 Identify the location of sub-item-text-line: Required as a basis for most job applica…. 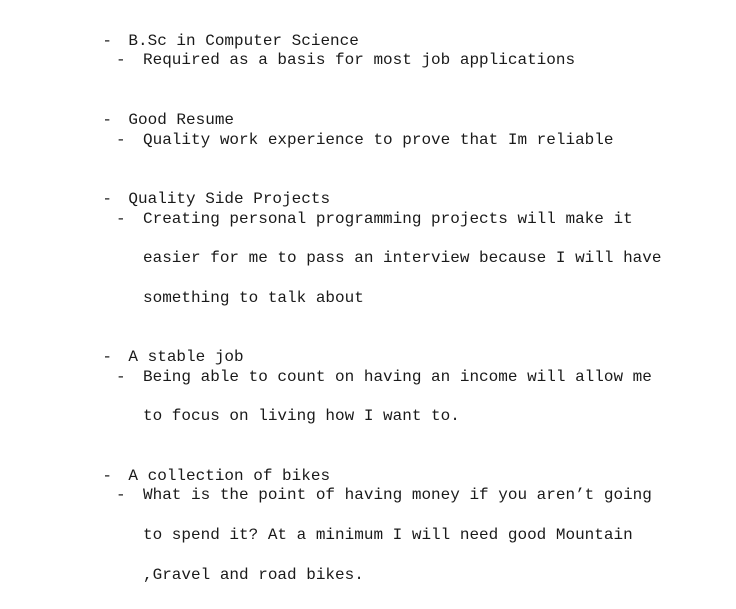
(359, 60).